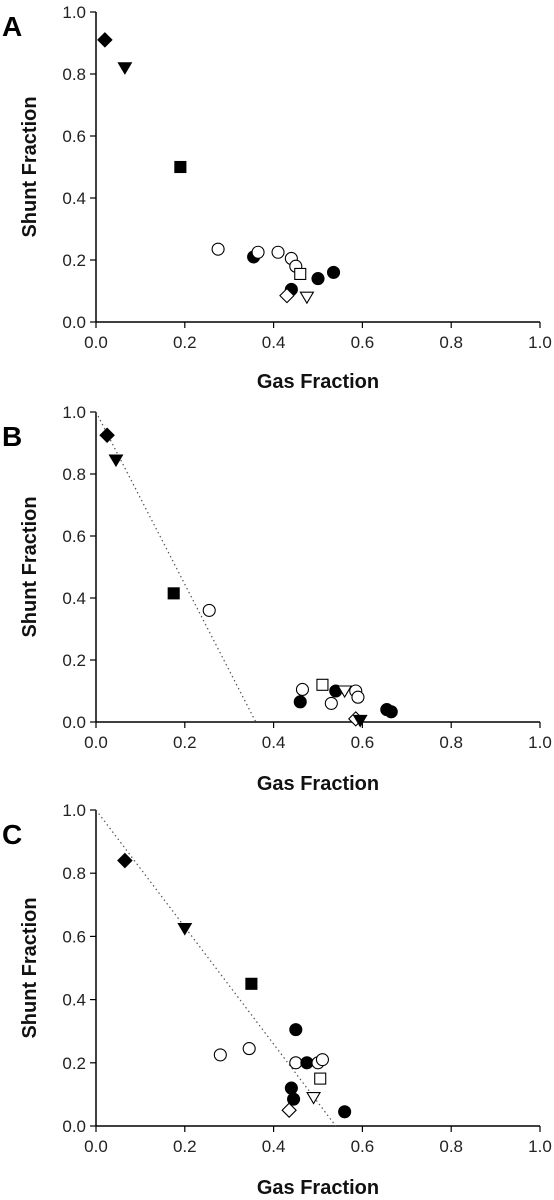  I want to click on panel-label: C, so click(12, 834).